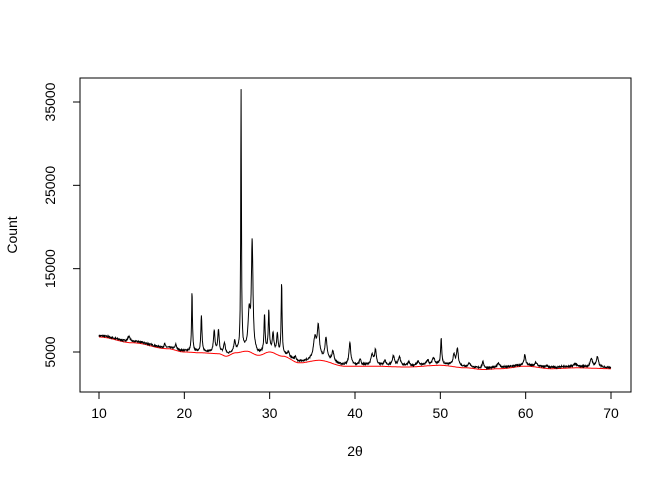 This screenshot has width=672, height=480. Describe the element at coordinates (355, 413) in the screenshot. I see `x-tick-label: 40` at that location.